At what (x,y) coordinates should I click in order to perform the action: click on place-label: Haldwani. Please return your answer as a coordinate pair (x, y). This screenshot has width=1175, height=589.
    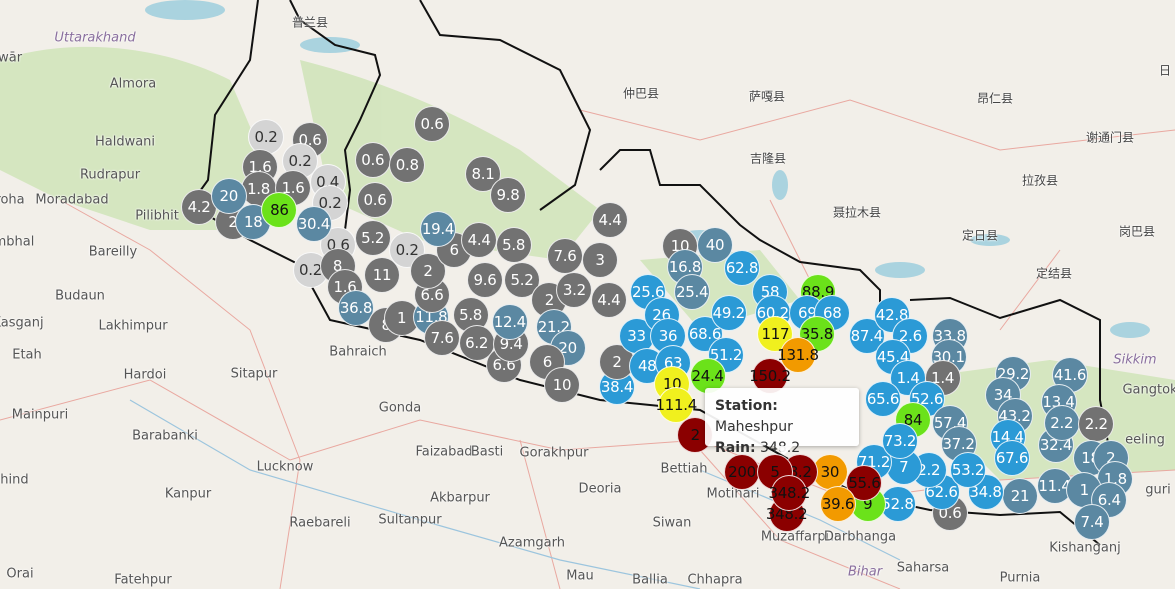
    Looking at the image, I should click on (125, 142).